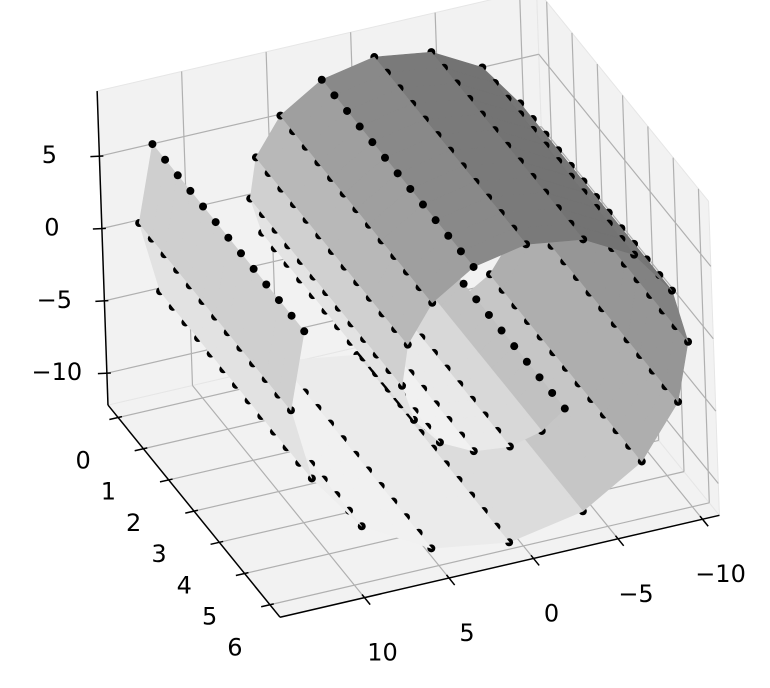 The height and width of the screenshot is (688, 770). Describe the element at coordinates (108, 492) in the screenshot. I see `y-tick-label: 1` at that location.